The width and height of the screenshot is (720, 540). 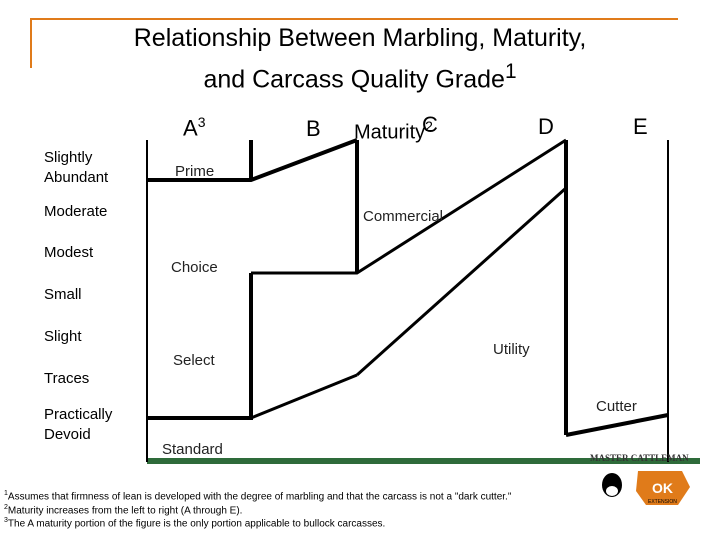 What do you see at coordinates (390, 132) in the screenshot?
I see `maturity-label-text: Maturity` at bounding box center [390, 132].